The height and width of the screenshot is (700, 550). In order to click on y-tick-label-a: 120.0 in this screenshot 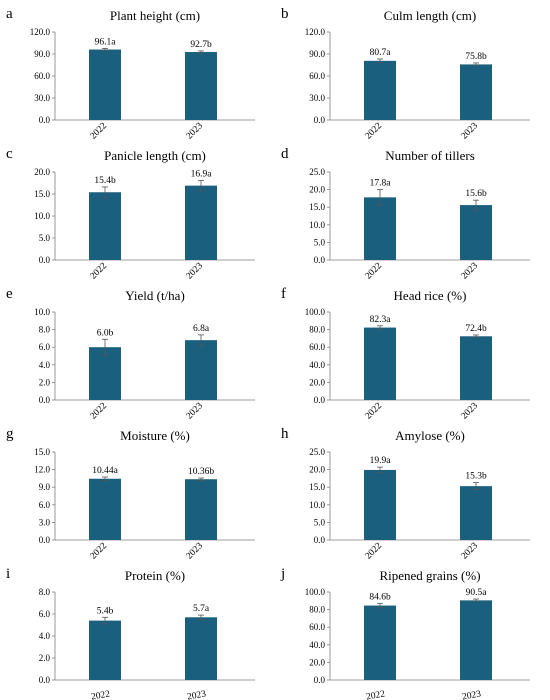, I will do `click(40, 32)`.